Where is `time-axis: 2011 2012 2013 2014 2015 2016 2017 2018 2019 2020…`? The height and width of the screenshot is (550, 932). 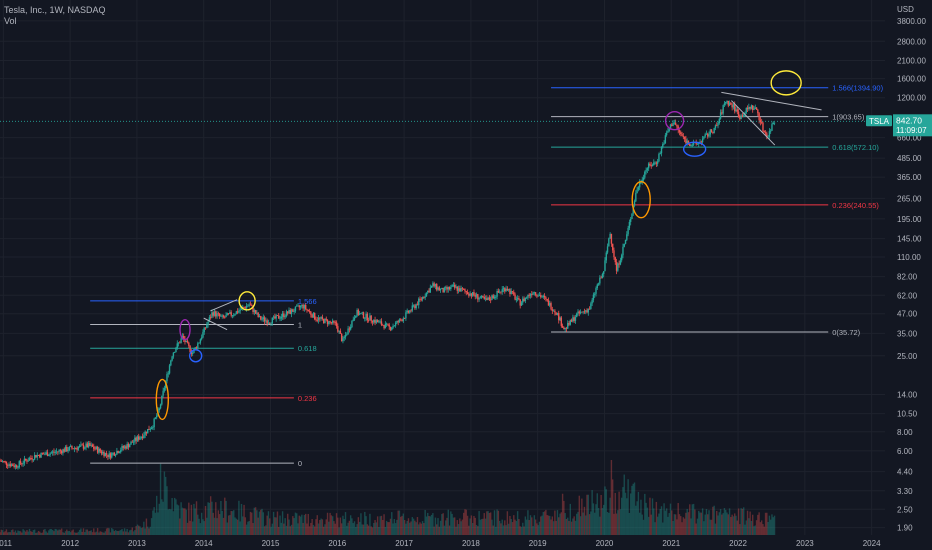 time-axis: 2011 2012 2013 2014 2015 2016 2017 2018 2019 2020… is located at coordinates (466, 542).